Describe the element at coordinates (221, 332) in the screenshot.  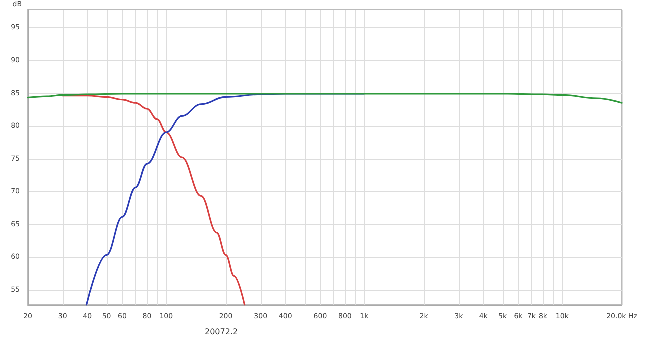
I see `text: 20072.2` at that location.